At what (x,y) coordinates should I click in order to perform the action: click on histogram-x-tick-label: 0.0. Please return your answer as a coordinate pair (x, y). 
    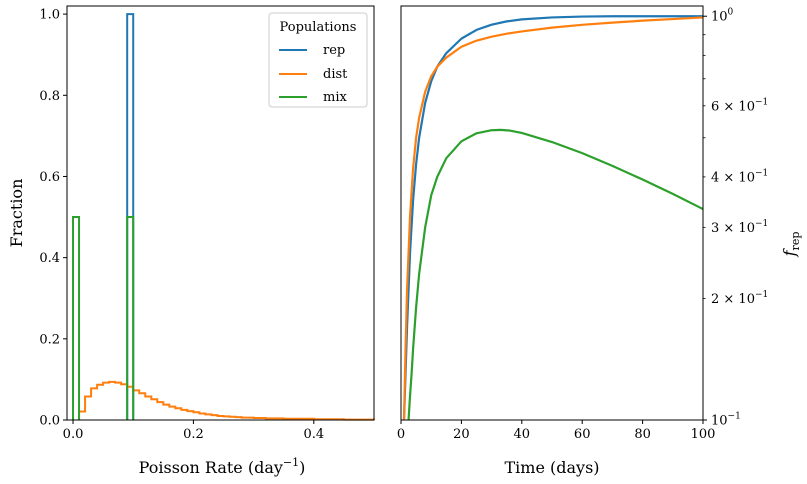
    Looking at the image, I should click on (73, 434).